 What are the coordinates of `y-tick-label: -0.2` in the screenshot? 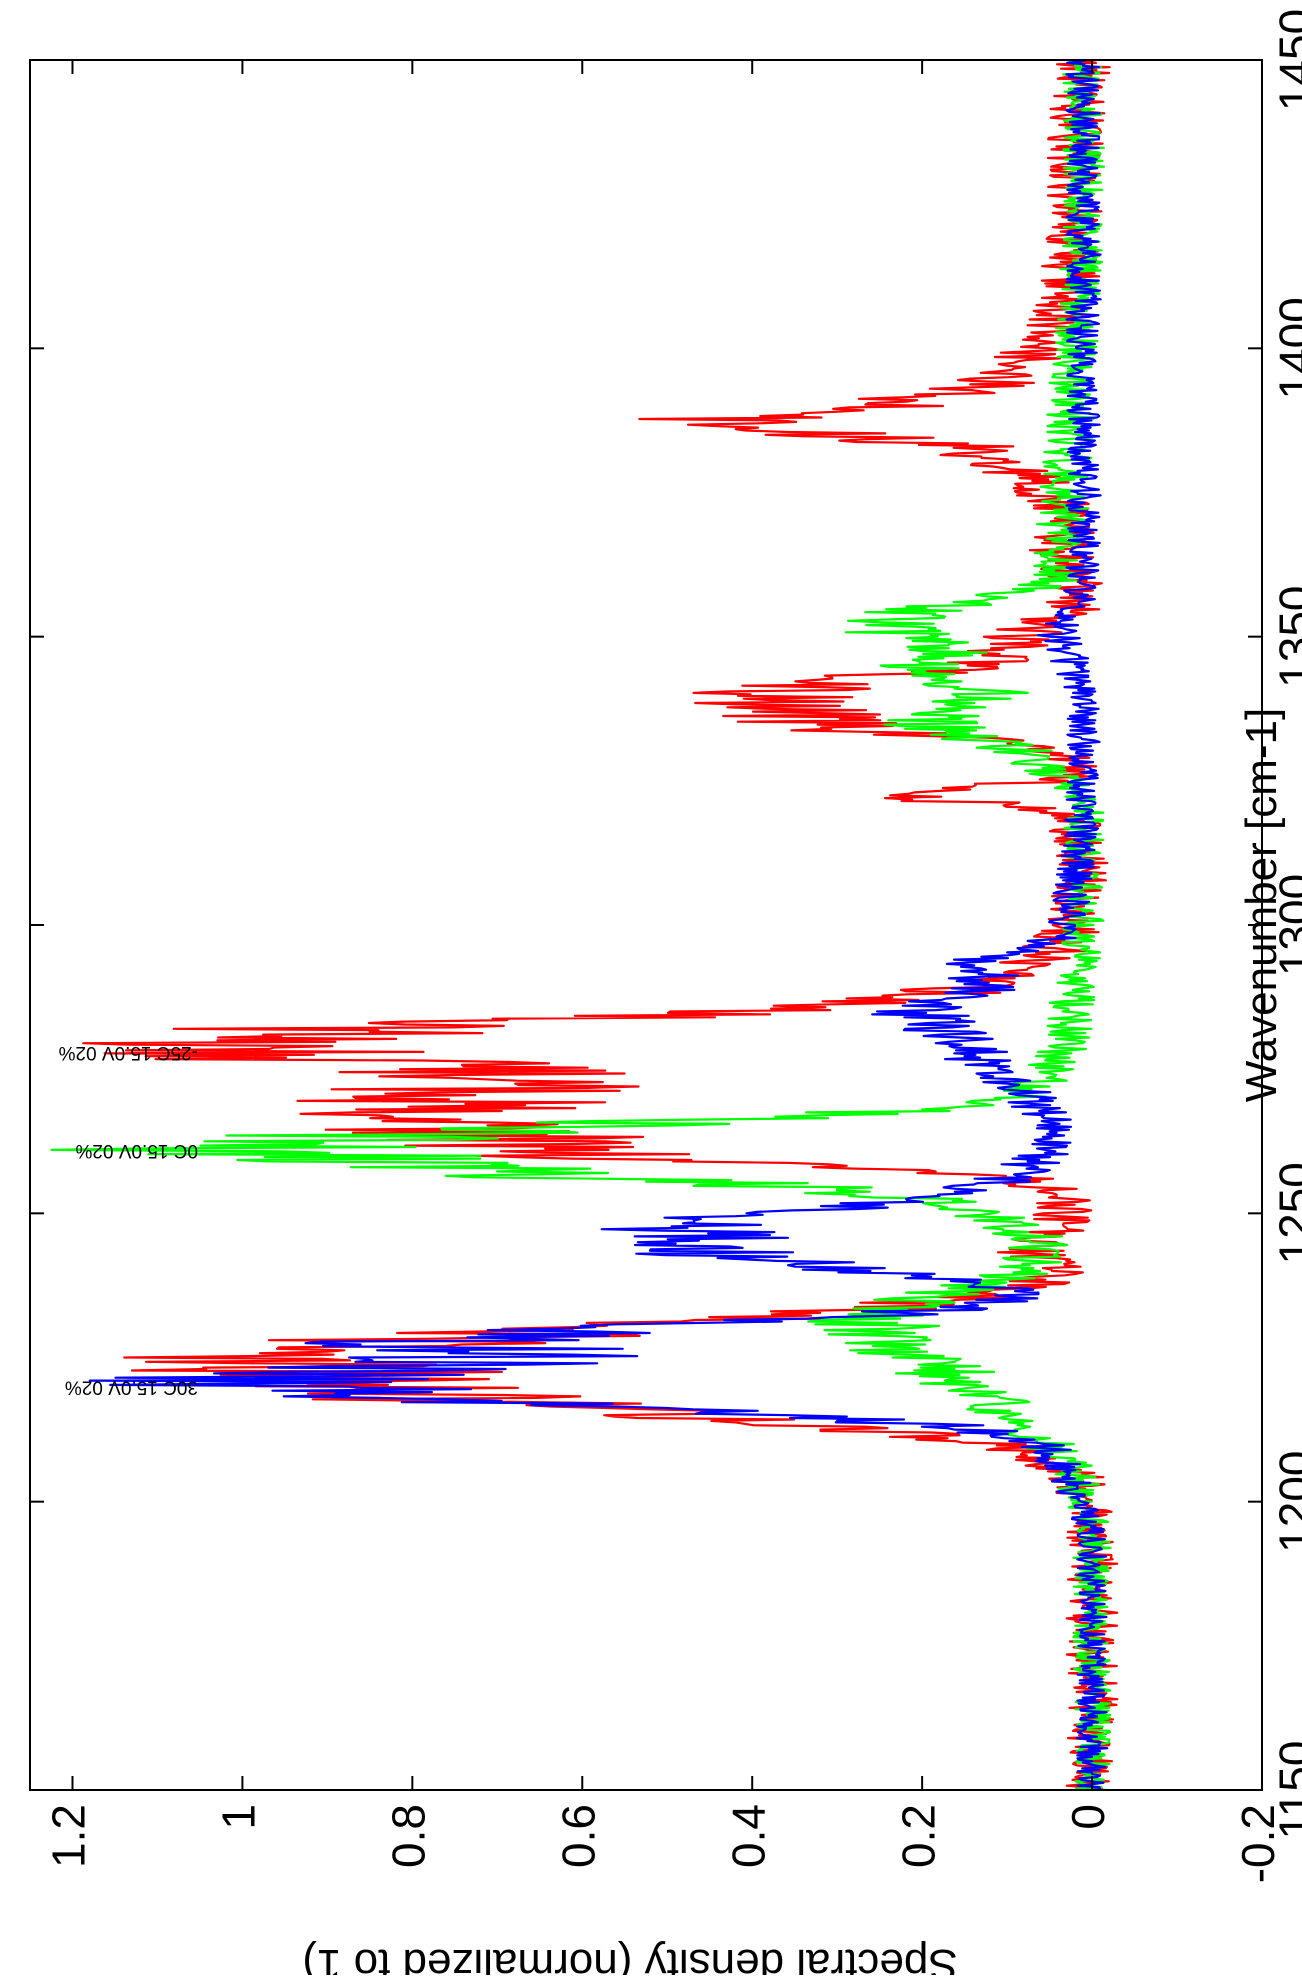 It's located at (1258, 1843).